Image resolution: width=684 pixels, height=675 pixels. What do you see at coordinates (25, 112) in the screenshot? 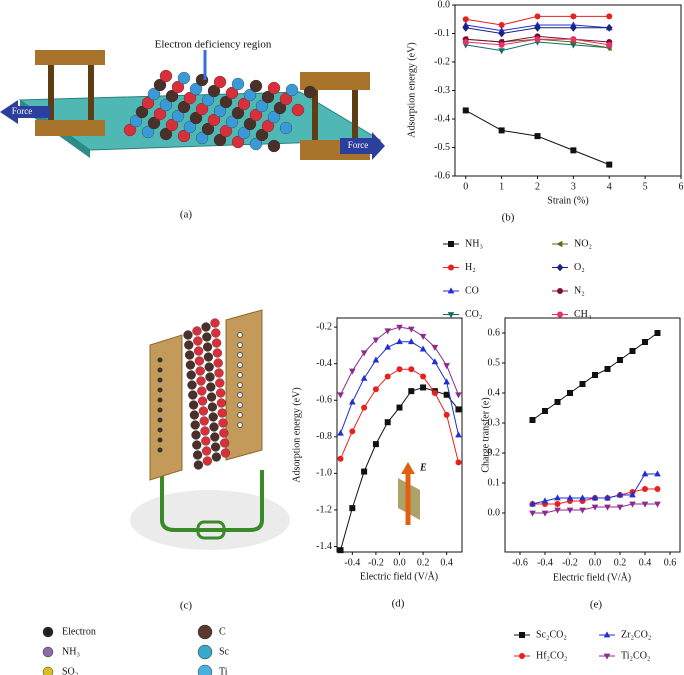
I see `arrow` at bounding box center [25, 112].